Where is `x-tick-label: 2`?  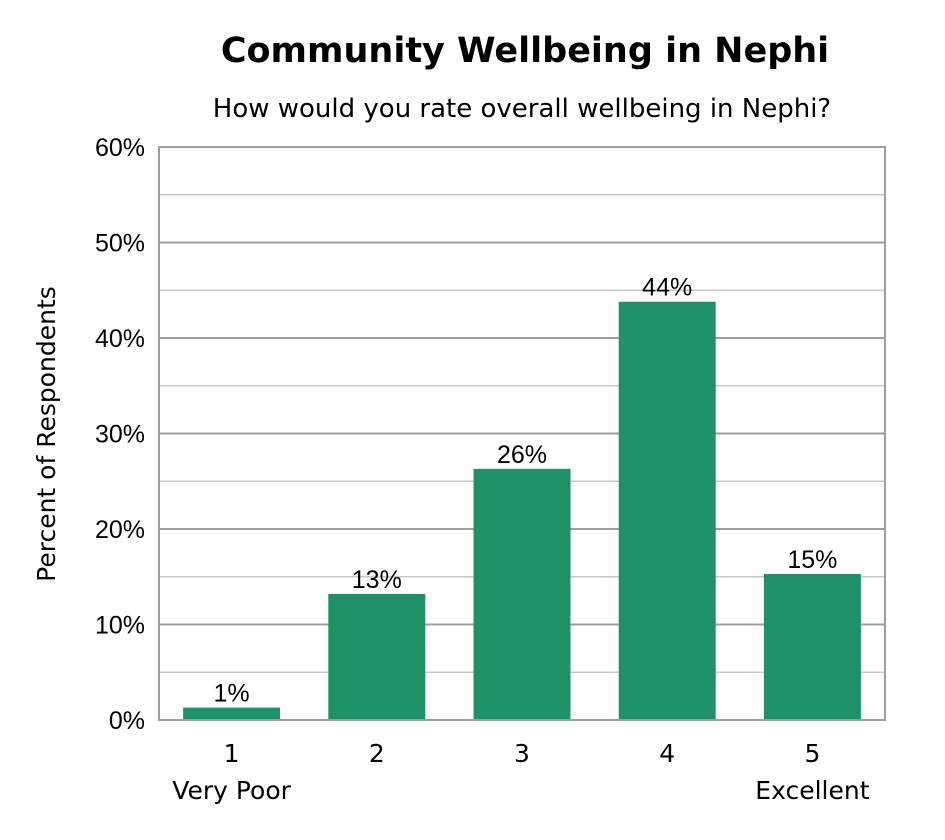 x-tick-label: 2 is located at coordinates (377, 753).